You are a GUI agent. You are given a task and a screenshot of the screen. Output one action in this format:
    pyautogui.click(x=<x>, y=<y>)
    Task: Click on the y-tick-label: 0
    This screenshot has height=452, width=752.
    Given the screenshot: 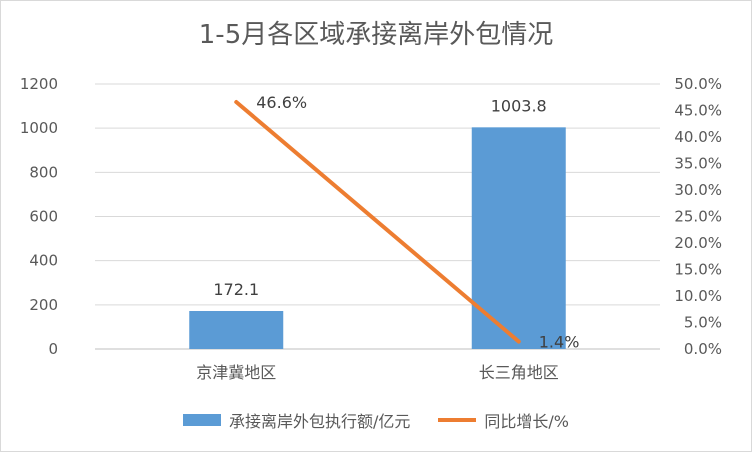 What is the action you would take?
    pyautogui.click(x=53, y=349)
    